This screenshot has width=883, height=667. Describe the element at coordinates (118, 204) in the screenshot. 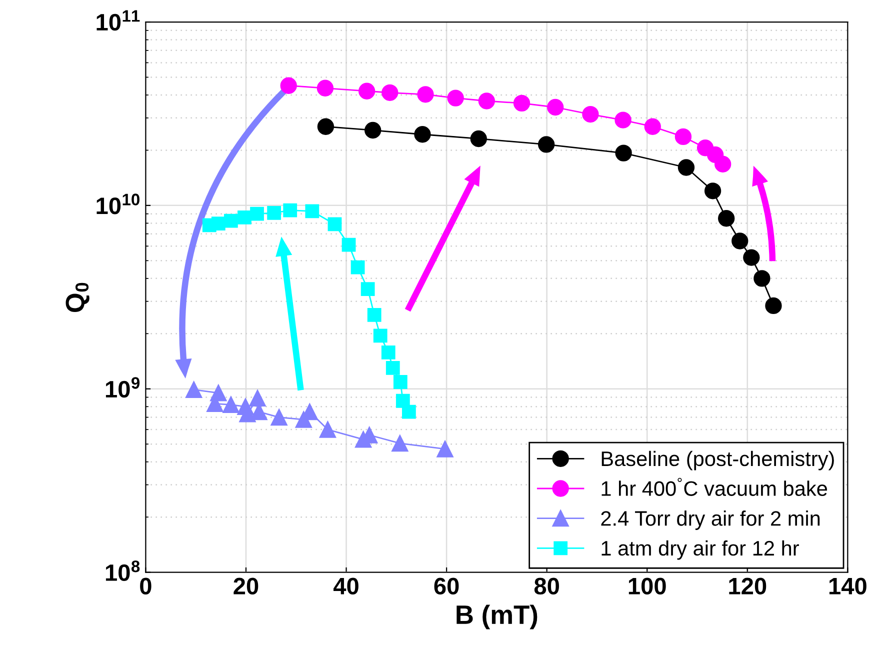

I see `y-tick-label: 10$^{10}$` at that location.